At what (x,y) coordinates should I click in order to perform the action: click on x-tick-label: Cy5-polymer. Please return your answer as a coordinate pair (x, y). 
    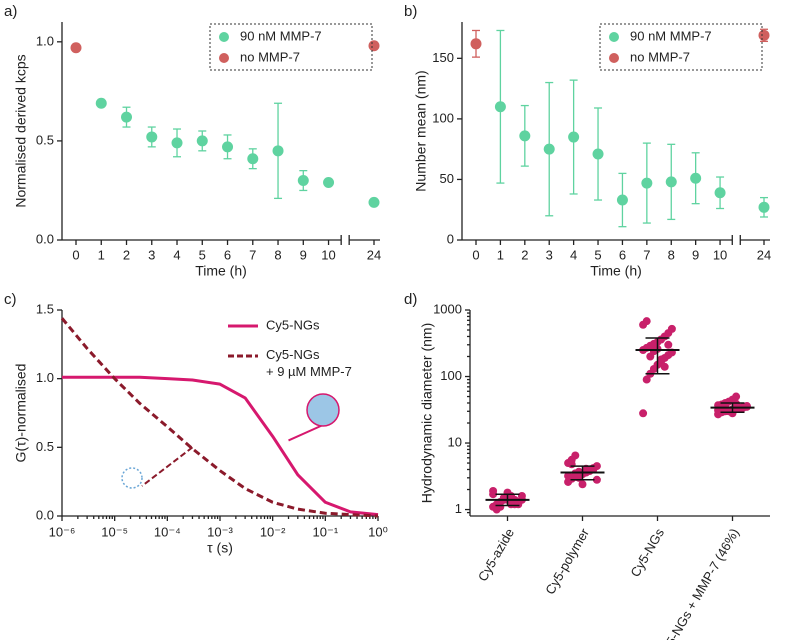
    Looking at the image, I should click on (567, 561).